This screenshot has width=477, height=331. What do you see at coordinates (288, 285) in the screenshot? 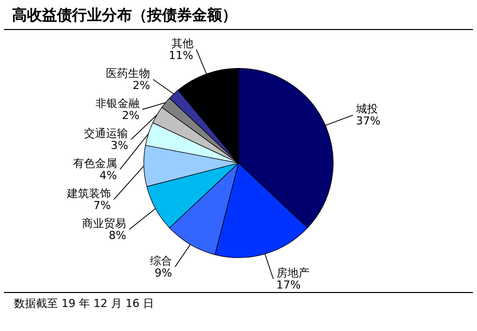
I see `data-label: 17%` at bounding box center [288, 285].